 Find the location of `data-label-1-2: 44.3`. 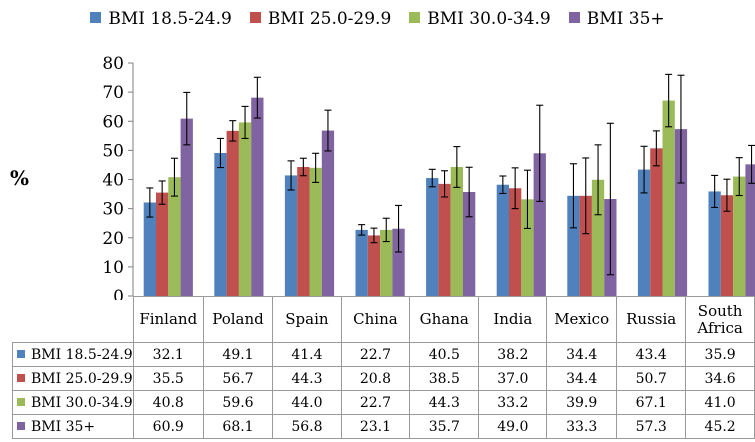

data-label-1-2: 44.3 is located at coordinates (307, 378).